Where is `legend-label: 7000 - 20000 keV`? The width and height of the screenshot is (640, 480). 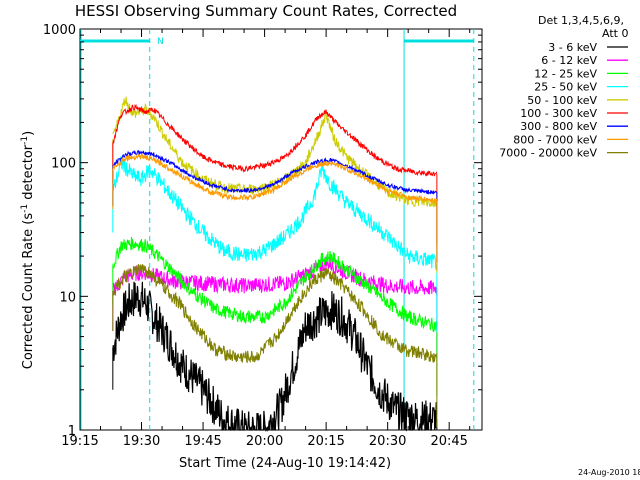
legend-label: 7000 - 20000 keV is located at coordinates (548, 153).